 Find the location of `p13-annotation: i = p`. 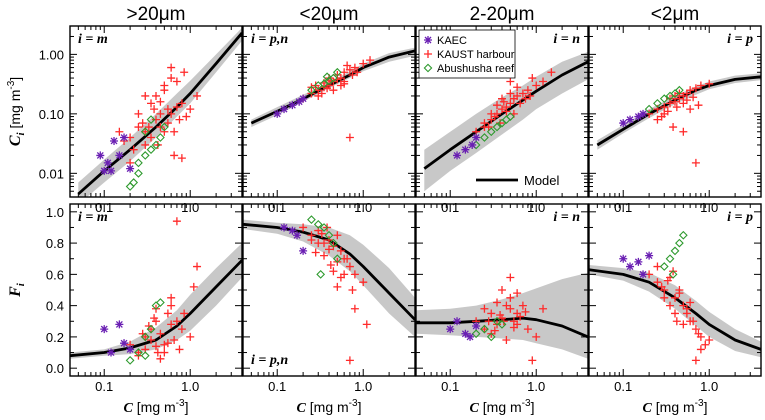

p13-annotation: i = p is located at coordinates (740, 217).